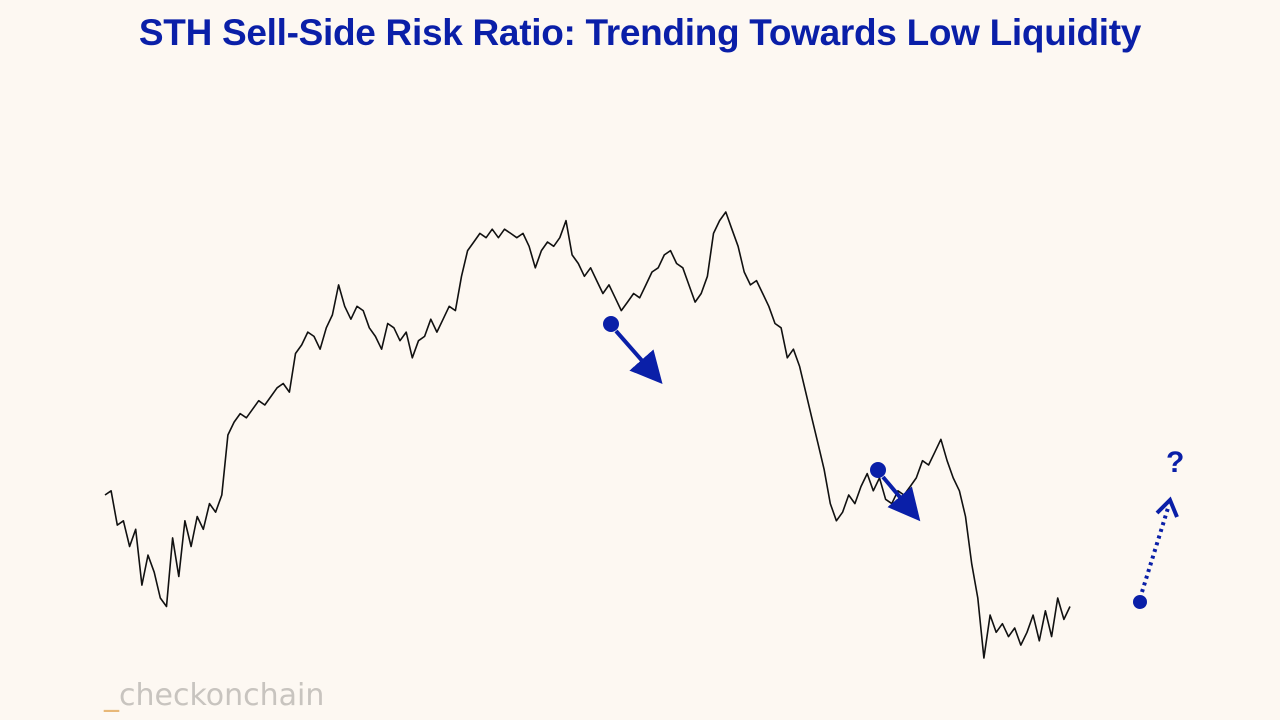 The height and width of the screenshot is (720, 1280). I want to click on watermark-text: checkonchain, so click(222, 695).